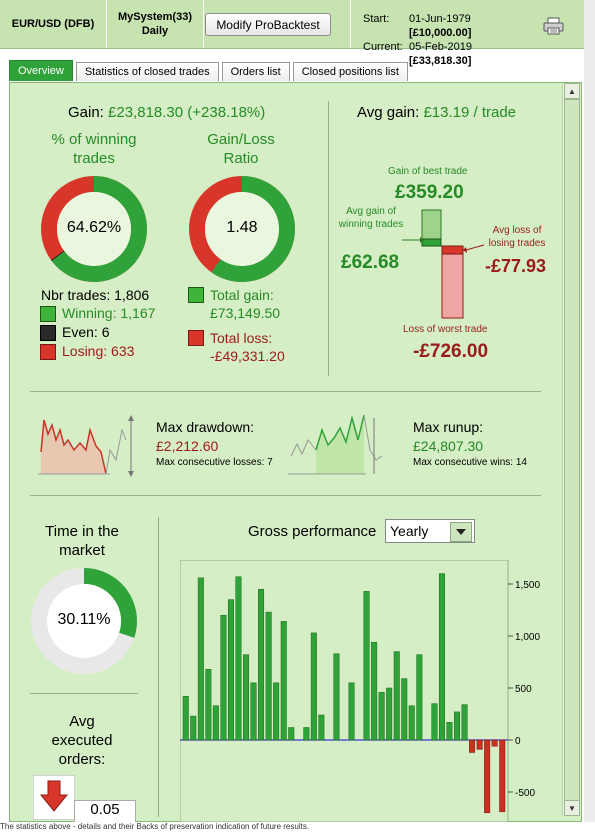 The width and height of the screenshot is (595, 835). I want to click on avg-win-bar, so click(431, 242).